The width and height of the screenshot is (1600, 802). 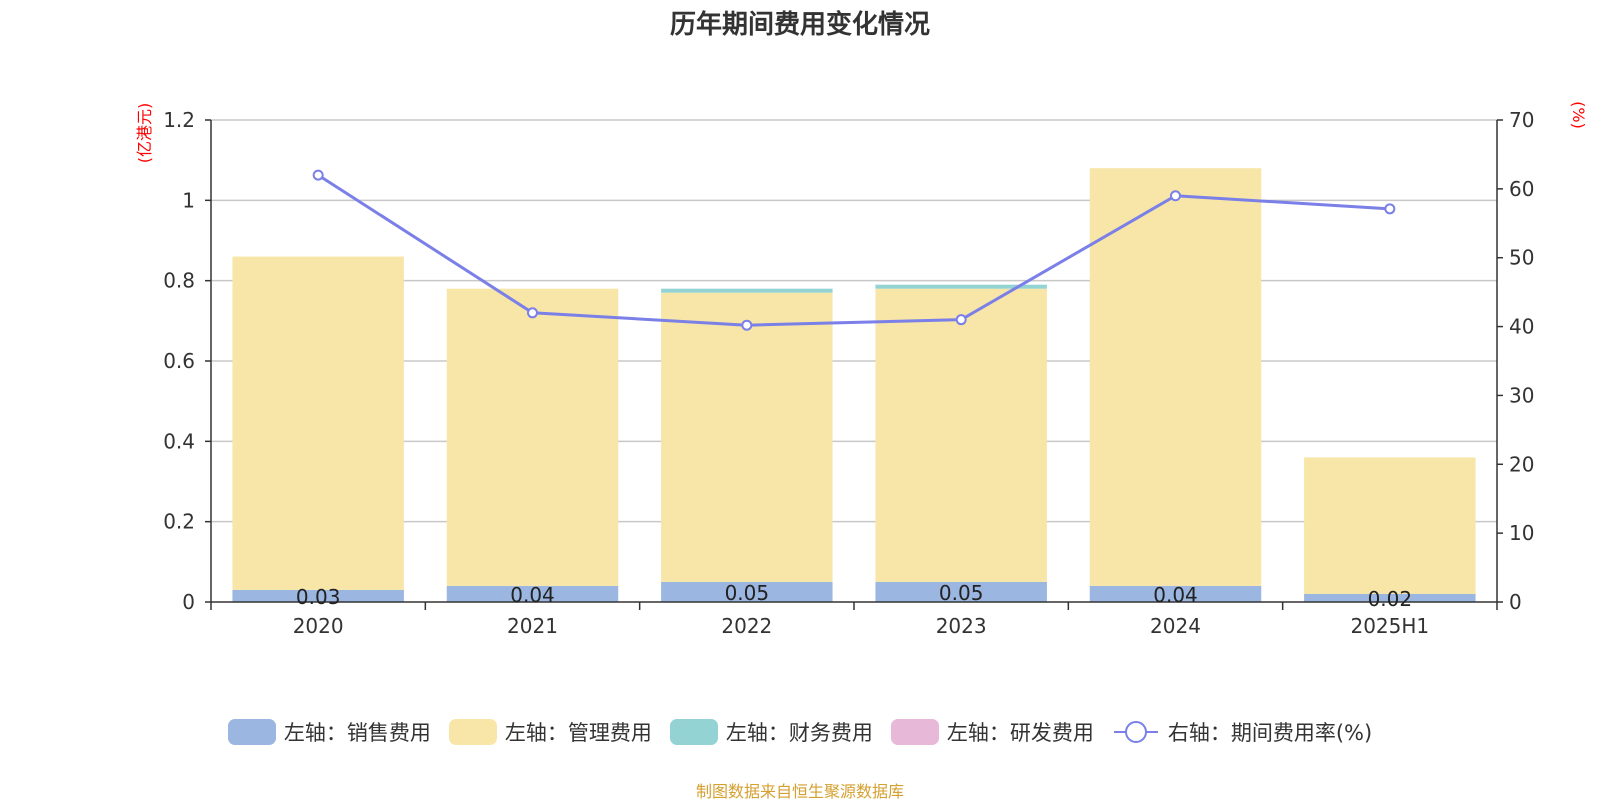 I want to click on legend-item-sales: 左轴：销售费用, so click(x=329, y=732).